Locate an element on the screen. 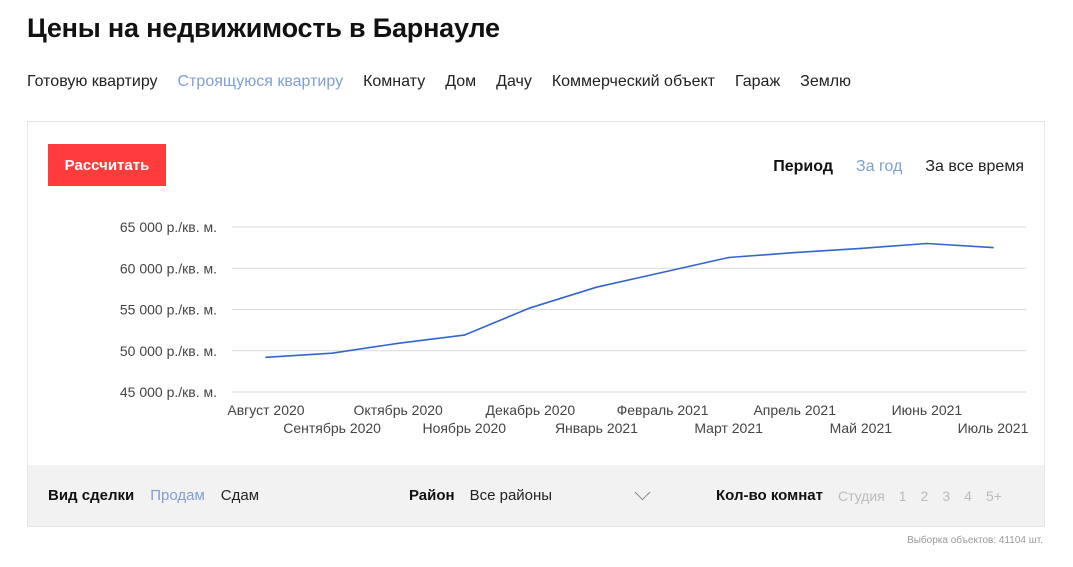 The width and height of the screenshot is (1073, 567). y-tick-label: 50 000 р./кв. м. is located at coordinates (168, 351).